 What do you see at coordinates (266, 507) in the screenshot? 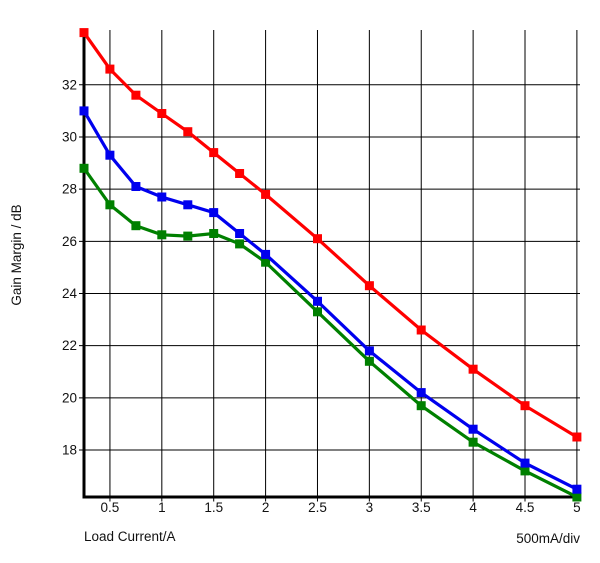
I see `x-tick-label: 2` at bounding box center [266, 507].